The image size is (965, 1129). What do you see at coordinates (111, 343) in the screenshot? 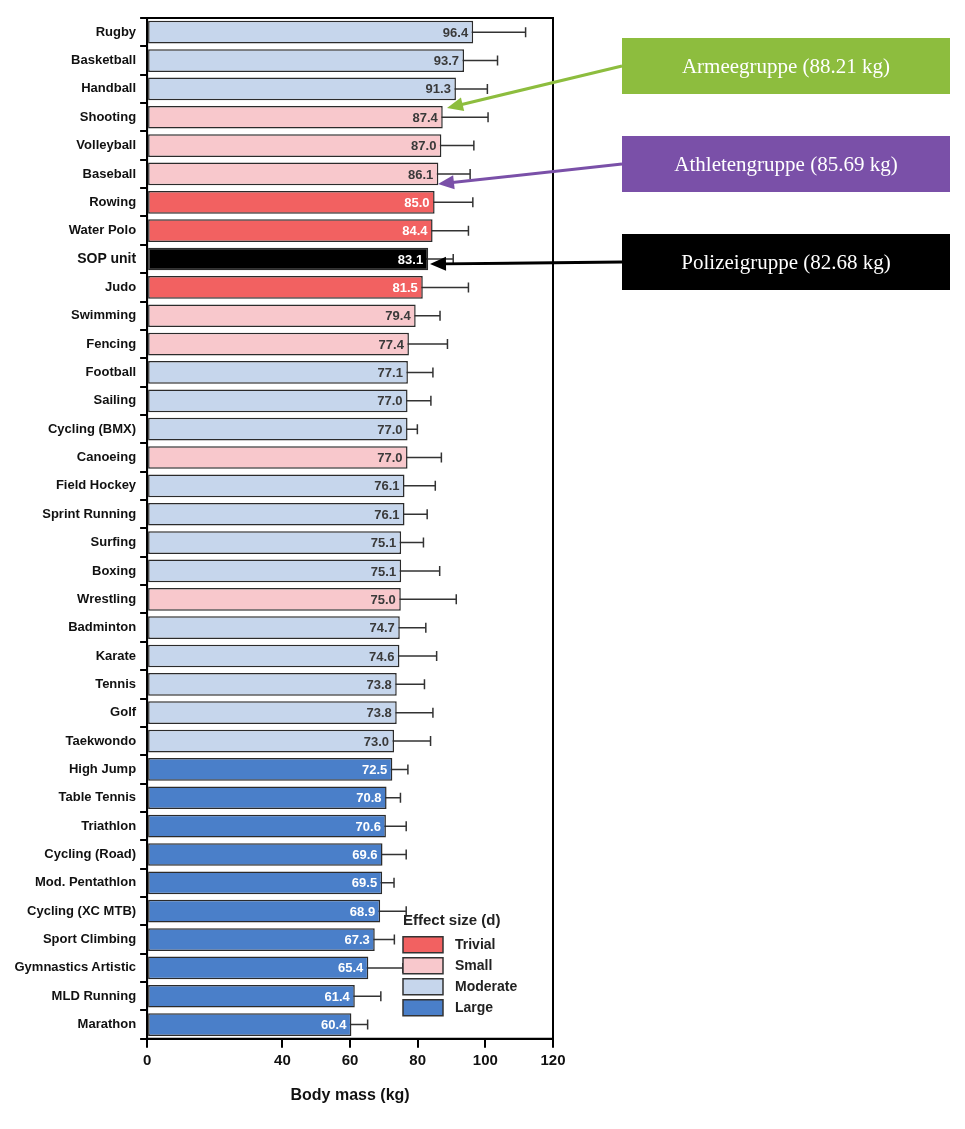
I see `y-tick-label: Fencing` at bounding box center [111, 343].